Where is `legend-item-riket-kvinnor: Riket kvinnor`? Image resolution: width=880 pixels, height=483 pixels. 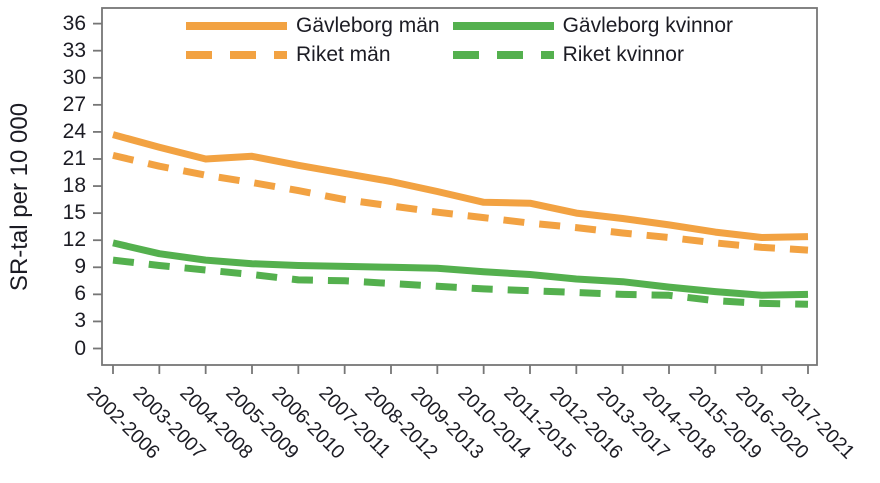
legend-item-riket-kvinnor: Riket kvinnor is located at coordinates (592, 54).